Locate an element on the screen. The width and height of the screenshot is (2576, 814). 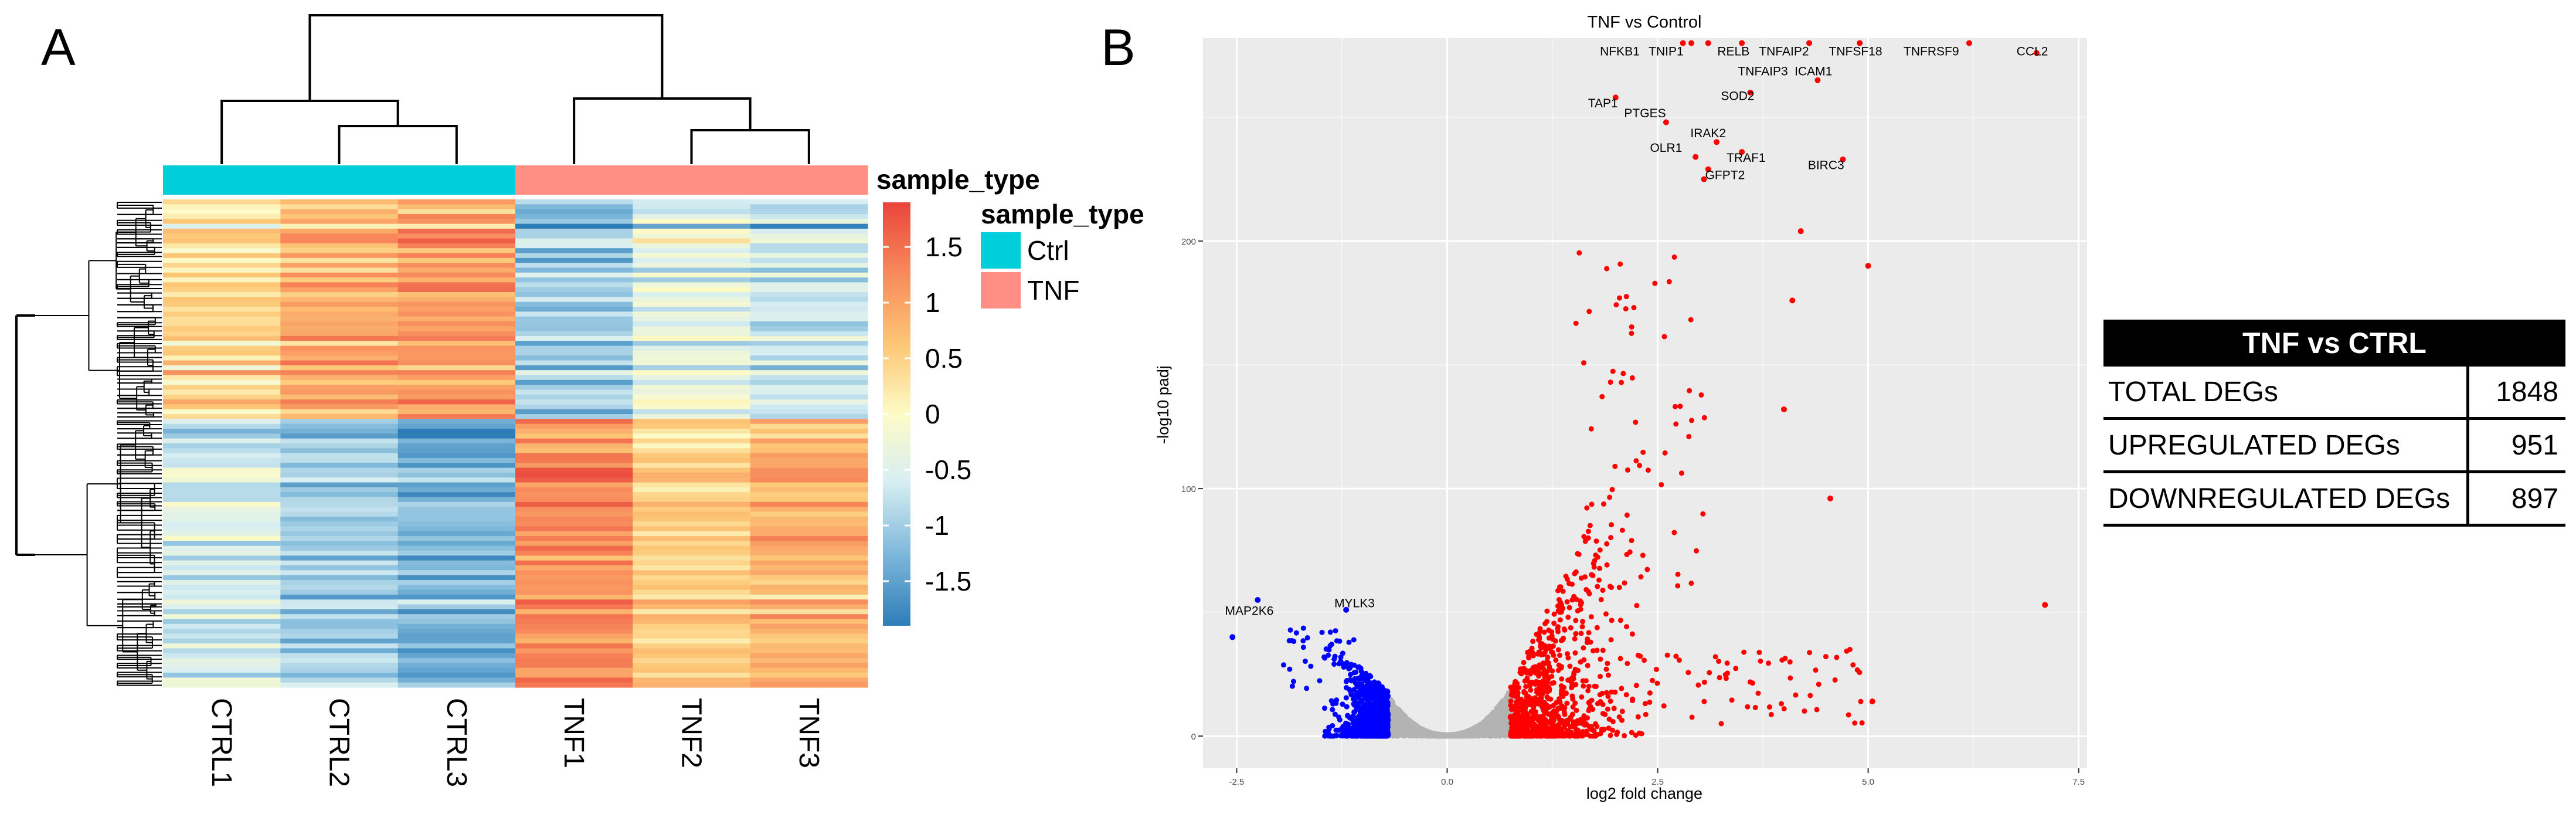
annotation-cell is located at coordinates (574, 180).